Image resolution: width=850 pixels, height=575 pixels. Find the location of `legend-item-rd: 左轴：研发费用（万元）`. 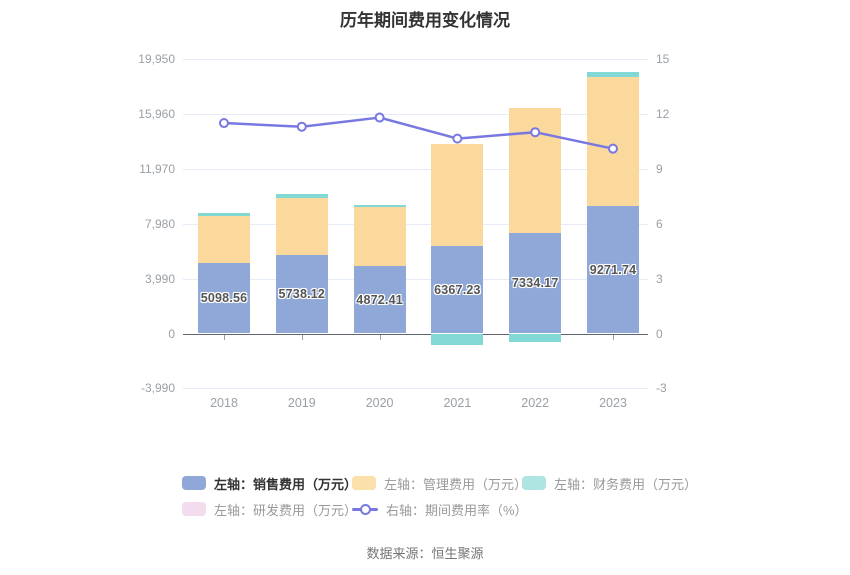

legend-item-rd: 左轴：研发费用（万元） is located at coordinates (269, 509).